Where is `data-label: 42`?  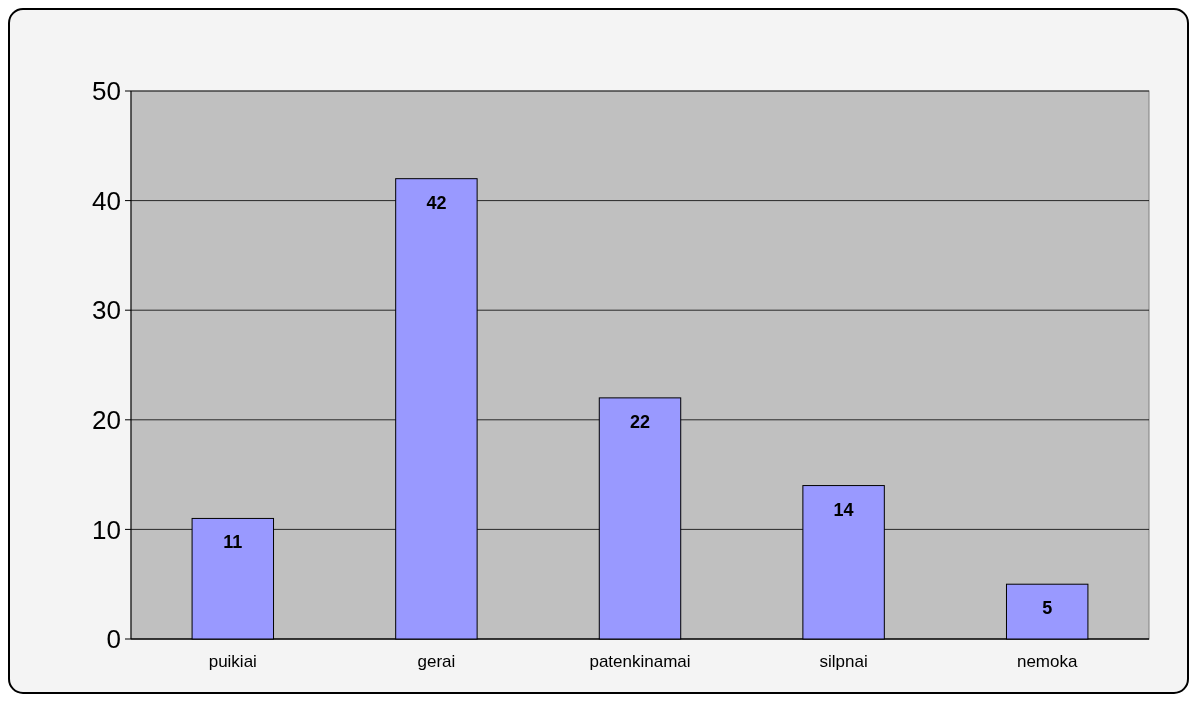 data-label: 42 is located at coordinates (436, 202).